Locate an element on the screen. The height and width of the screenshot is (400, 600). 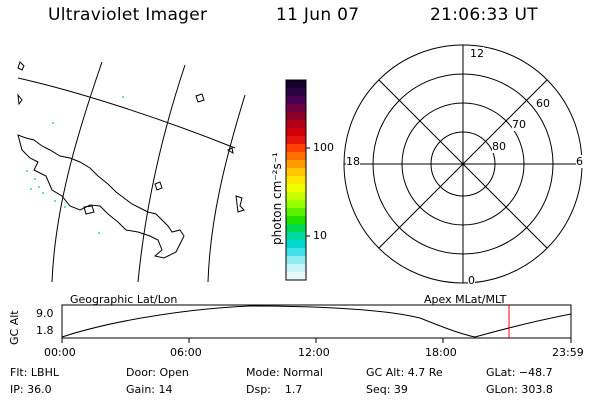
apex-label: Apex MLat/MLT is located at coordinates (465, 299).